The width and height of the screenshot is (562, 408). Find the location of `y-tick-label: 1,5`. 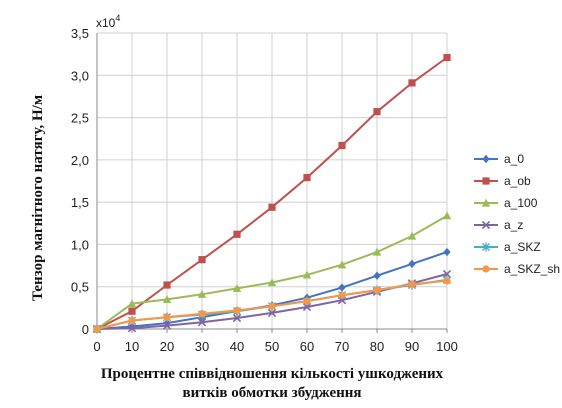

y-tick-label: 1,5 is located at coordinates (80, 202).